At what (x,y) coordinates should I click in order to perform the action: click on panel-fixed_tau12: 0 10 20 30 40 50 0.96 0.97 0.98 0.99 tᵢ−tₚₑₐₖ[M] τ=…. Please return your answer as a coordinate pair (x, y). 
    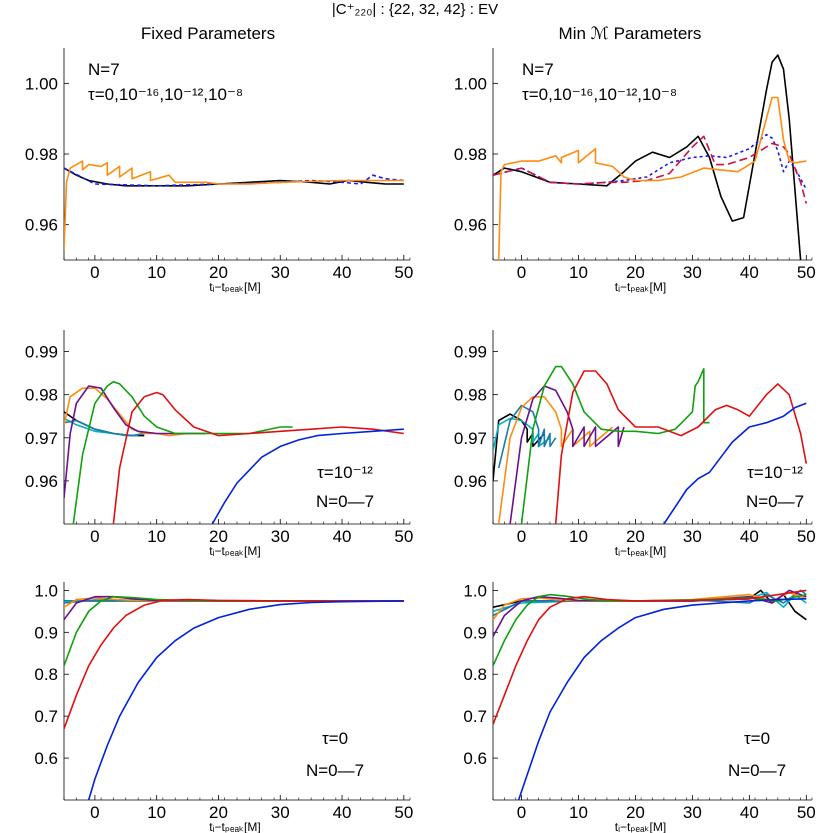
    Looking at the image, I should click on (219, 444).